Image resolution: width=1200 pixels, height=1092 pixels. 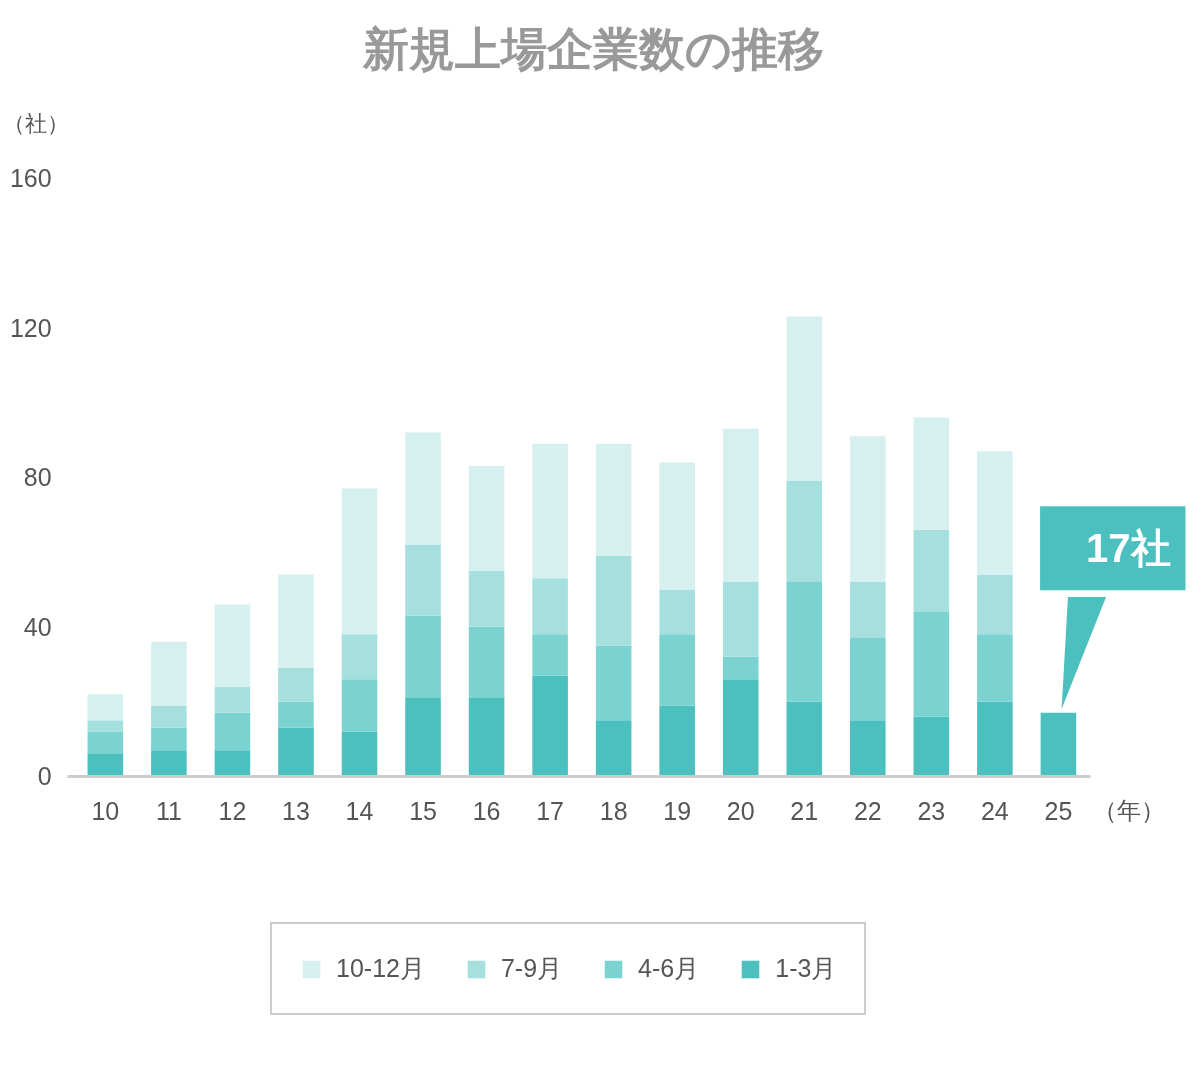 I want to click on legend-label: 7-9月, so click(x=531, y=968).